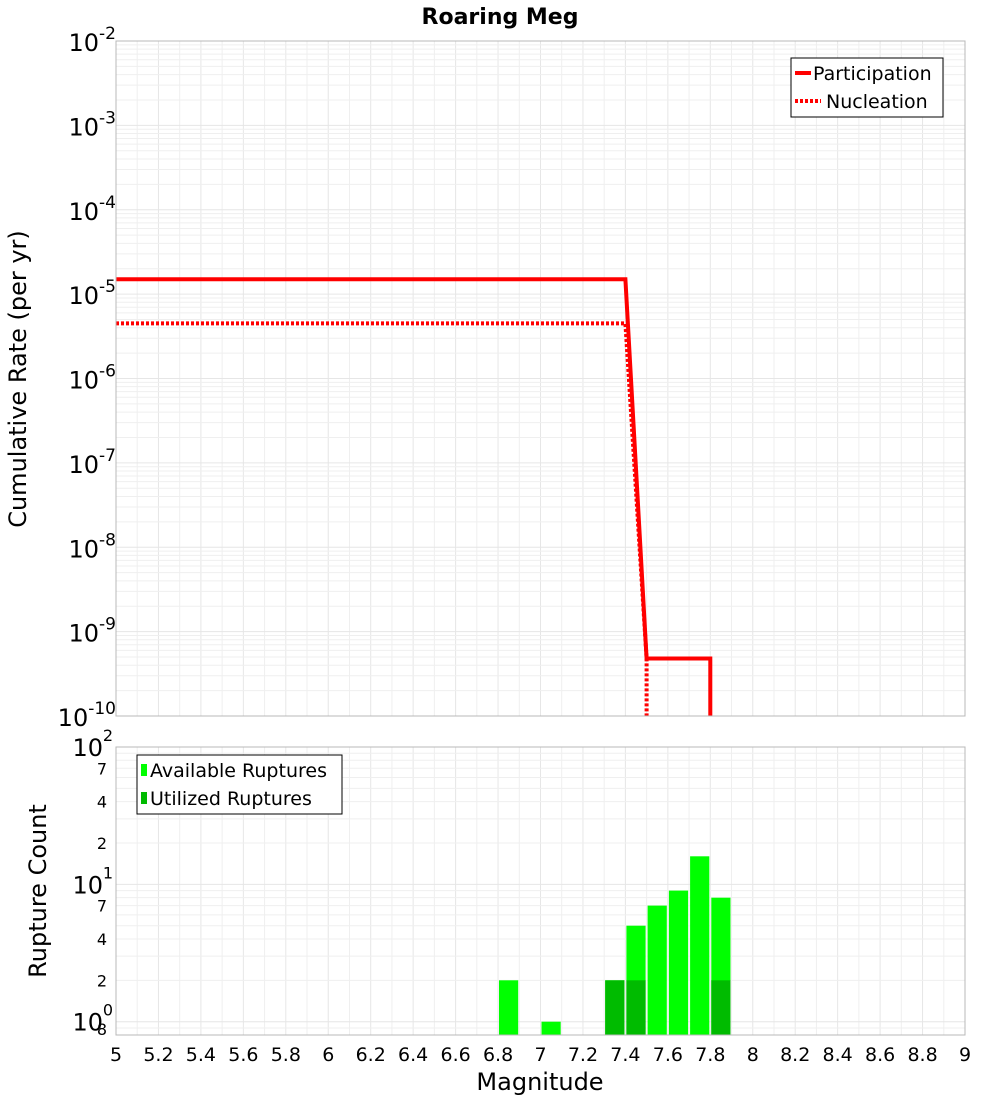 This screenshot has height=1104, width=1000. What do you see at coordinates (93, 462) in the screenshot?
I see `top-y-tick-label: 10⁻⁷` at bounding box center [93, 462].